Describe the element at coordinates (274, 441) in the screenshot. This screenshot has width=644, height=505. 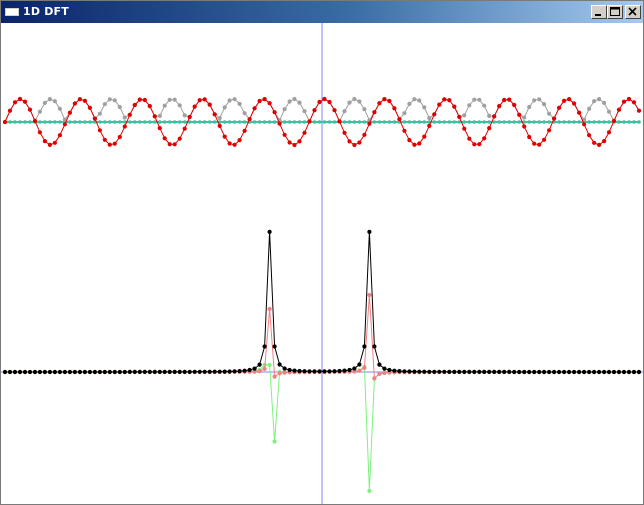
I see `dft-imag-point` at that location.